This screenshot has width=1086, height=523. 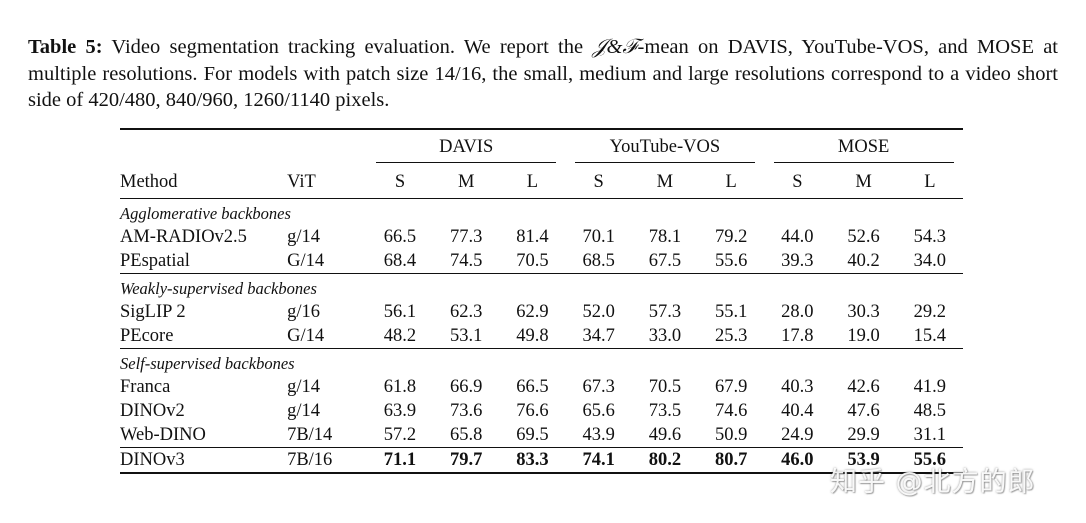 What do you see at coordinates (598, 311) in the screenshot?
I see `score-cell: 52.0` at bounding box center [598, 311].